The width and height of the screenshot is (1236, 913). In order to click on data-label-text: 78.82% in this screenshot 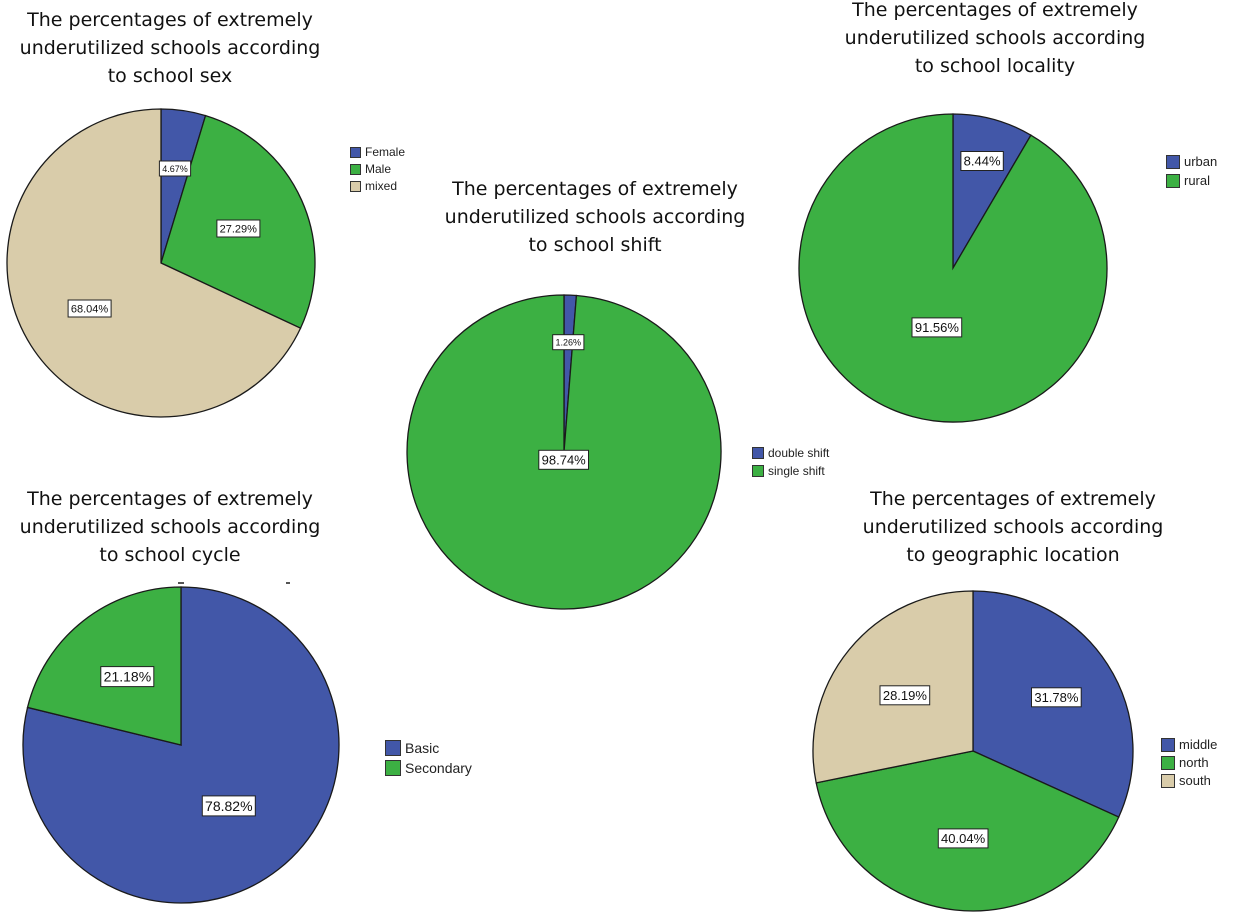, I will do `click(228, 806)`.